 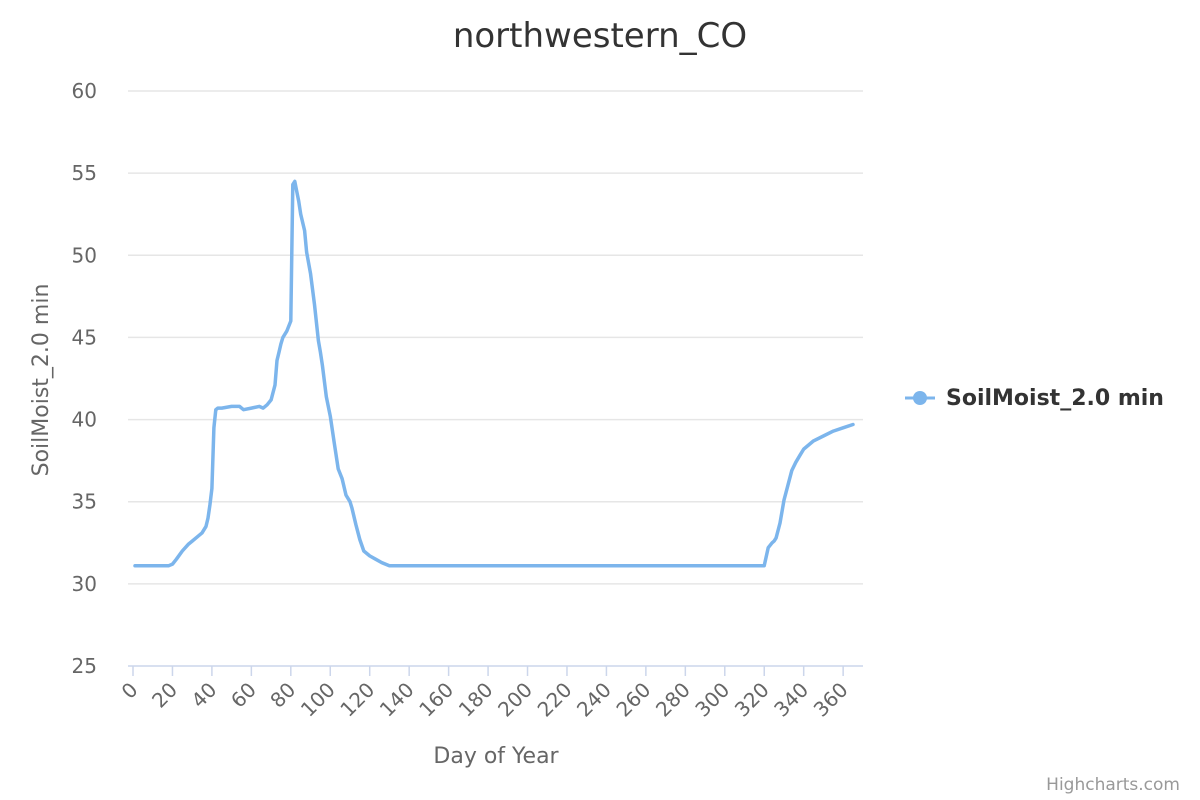 I want to click on legend-item: SoilMoist_2.0 min, so click(x=1034, y=398).